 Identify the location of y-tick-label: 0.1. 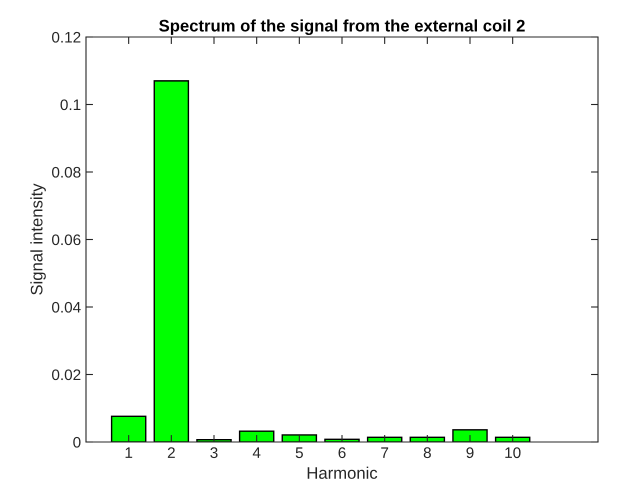
(70, 104).